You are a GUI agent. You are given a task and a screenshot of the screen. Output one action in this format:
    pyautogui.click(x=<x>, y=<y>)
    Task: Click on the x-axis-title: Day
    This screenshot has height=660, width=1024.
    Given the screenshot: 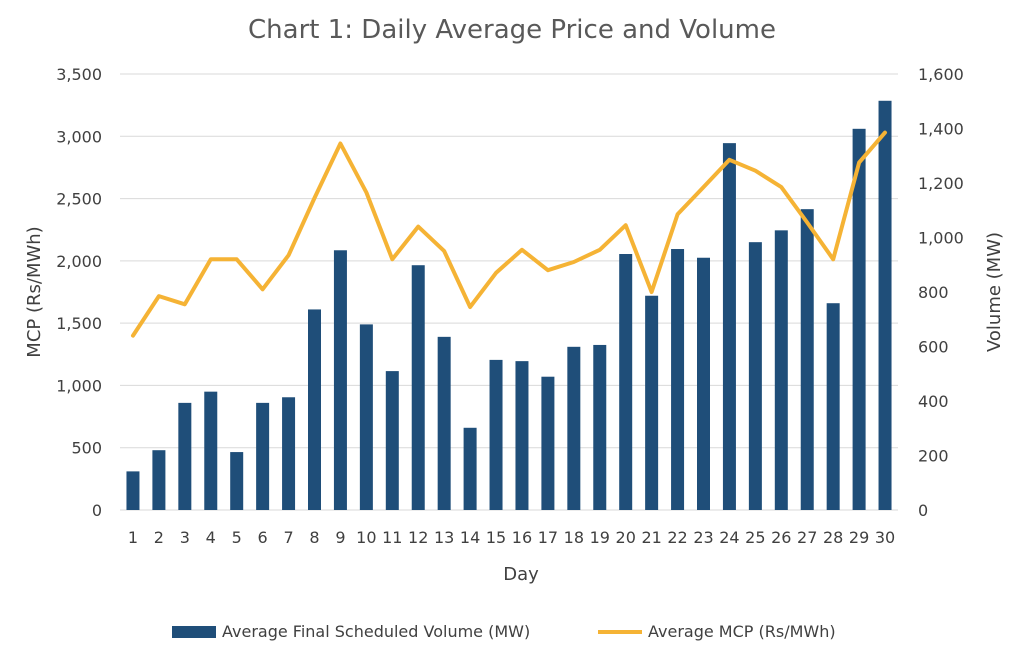 What is the action you would take?
    pyautogui.click(x=521, y=574)
    